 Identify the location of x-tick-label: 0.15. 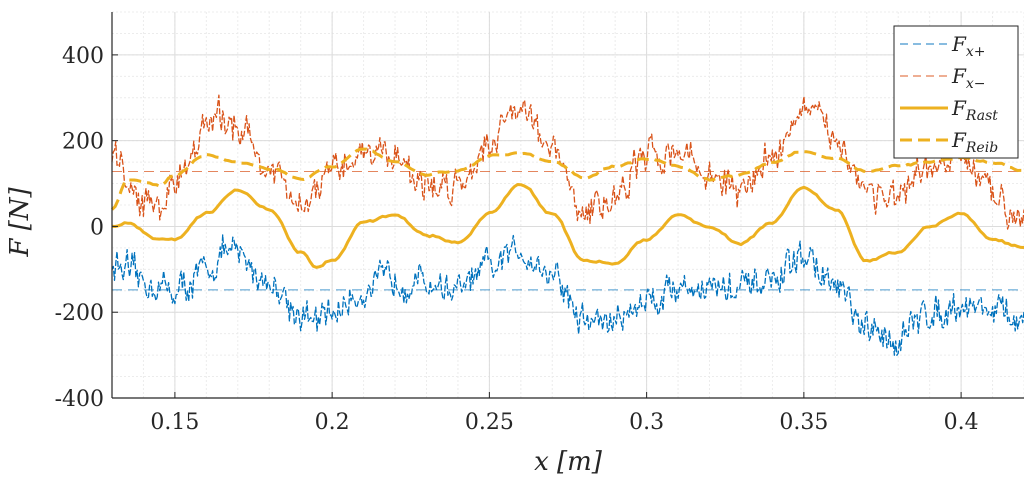
(174, 422).